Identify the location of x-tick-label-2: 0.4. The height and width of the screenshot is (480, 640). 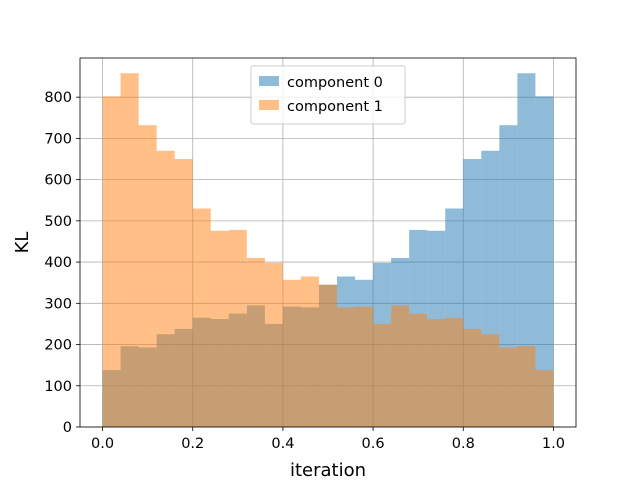
(282, 444).